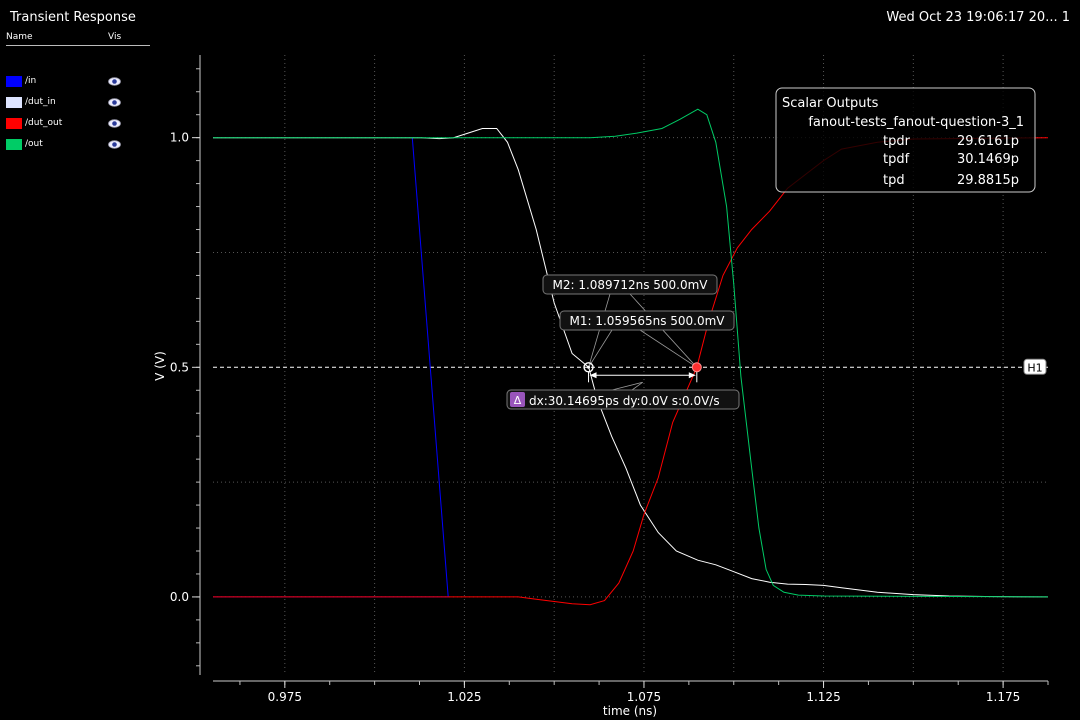  I want to click on m1-callout-text: M1: 1.059565ns 500.0mV, so click(647, 321).